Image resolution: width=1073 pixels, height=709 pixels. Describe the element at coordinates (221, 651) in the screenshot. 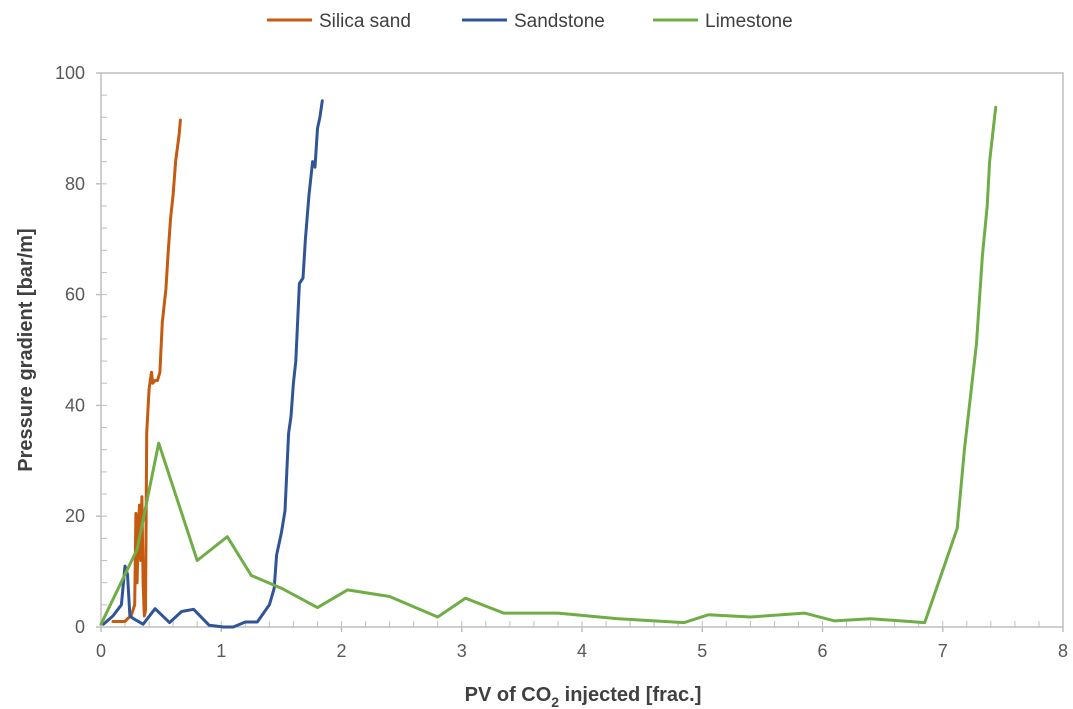

I see `x-tick-label: 1` at that location.